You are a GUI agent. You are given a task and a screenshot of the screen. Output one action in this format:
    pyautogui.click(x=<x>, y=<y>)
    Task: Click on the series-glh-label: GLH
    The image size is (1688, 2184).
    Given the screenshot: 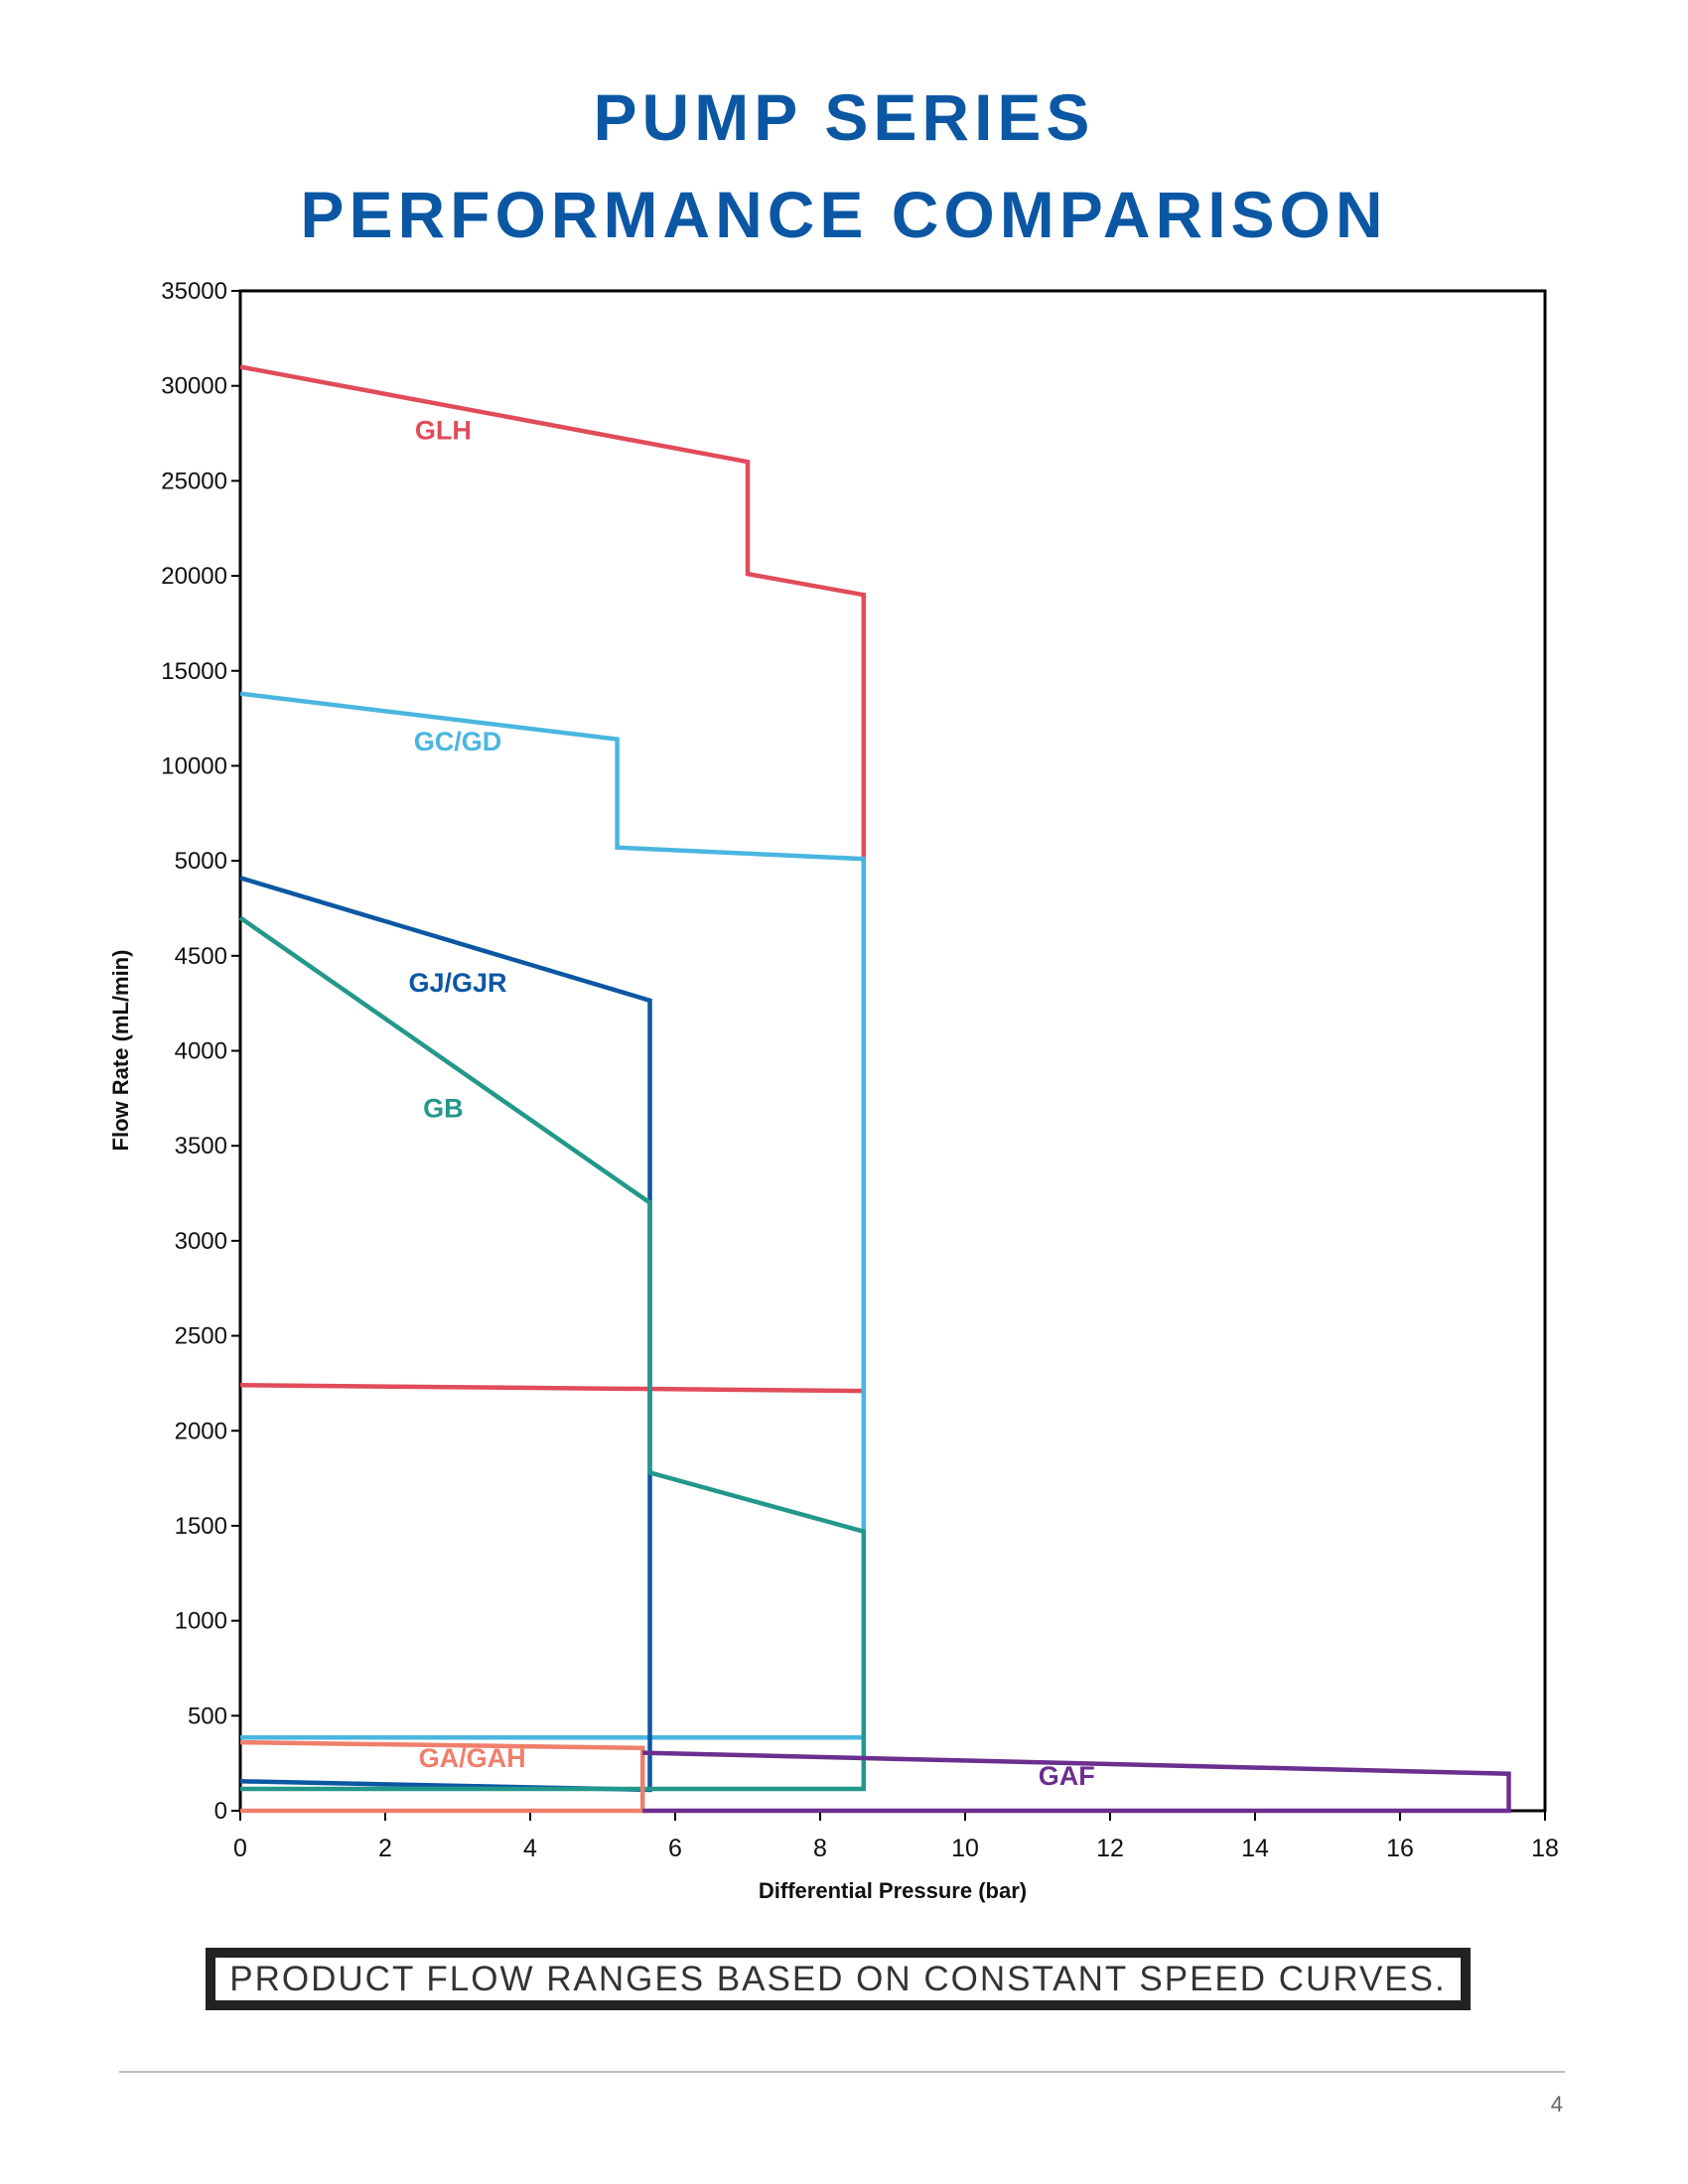 What is the action you would take?
    pyautogui.click(x=443, y=430)
    